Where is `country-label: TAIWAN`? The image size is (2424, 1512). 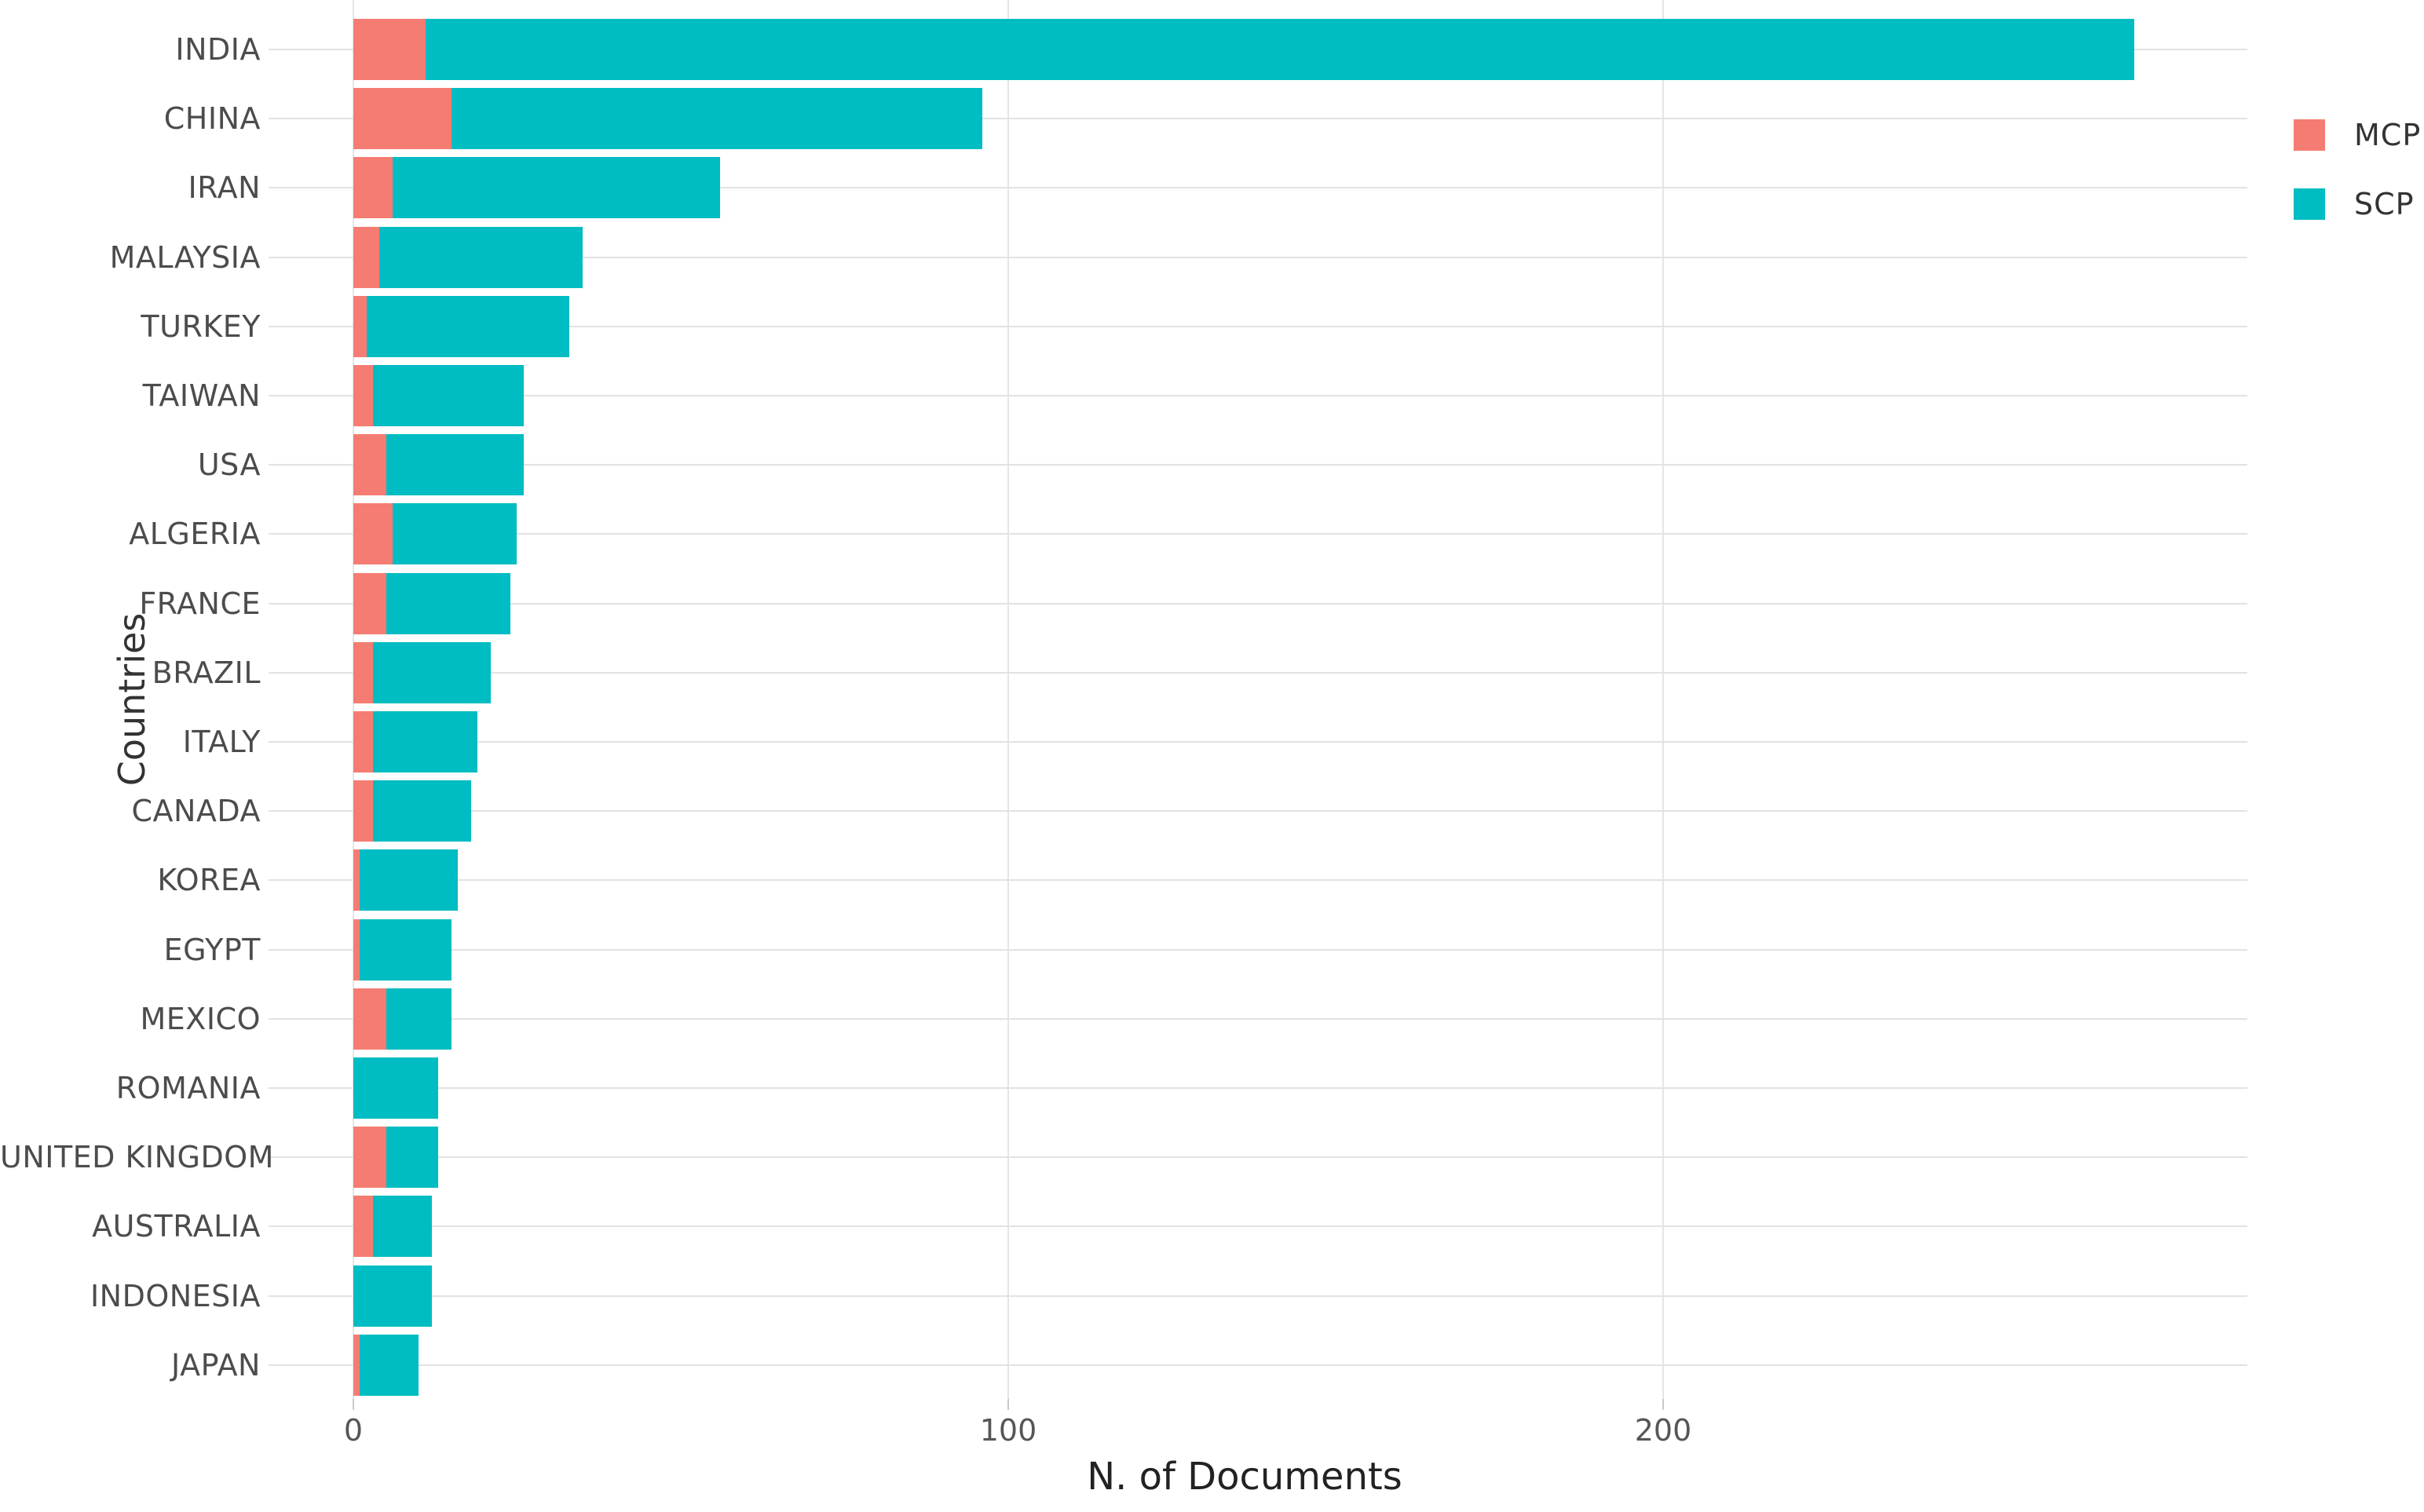 country-label: TAIWAN is located at coordinates (201, 395).